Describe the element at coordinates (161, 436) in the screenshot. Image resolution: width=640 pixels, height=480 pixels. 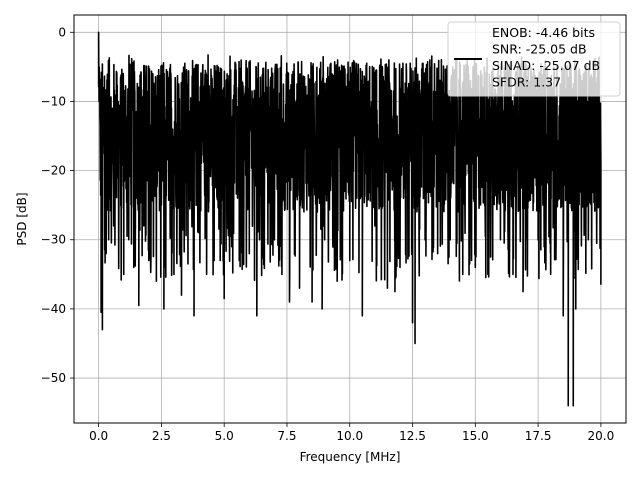
I see `x-tick-label: 2.5` at that location.